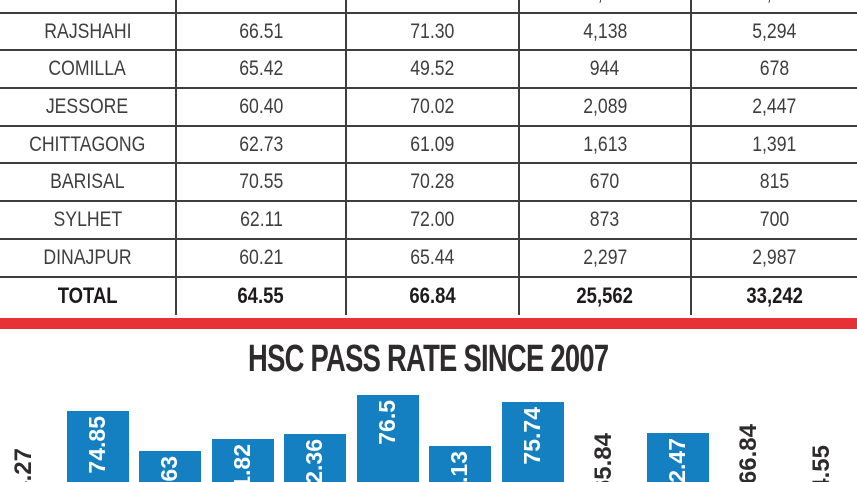 The image size is (857, 482). What do you see at coordinates (774, 31) in the screenshot?
I see `gpa5-prev-value: 5,294` at bounding box center [774, 31].